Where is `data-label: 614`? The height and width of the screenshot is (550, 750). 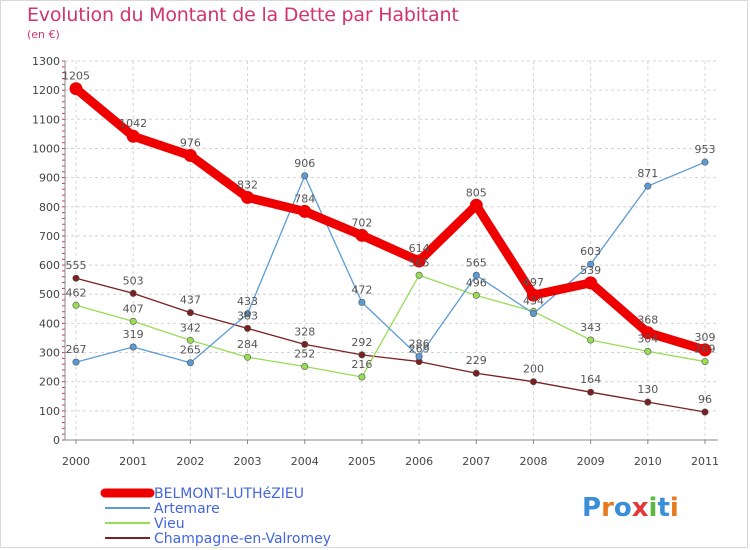
data-label: 614 is located at coordinates (419, 248).